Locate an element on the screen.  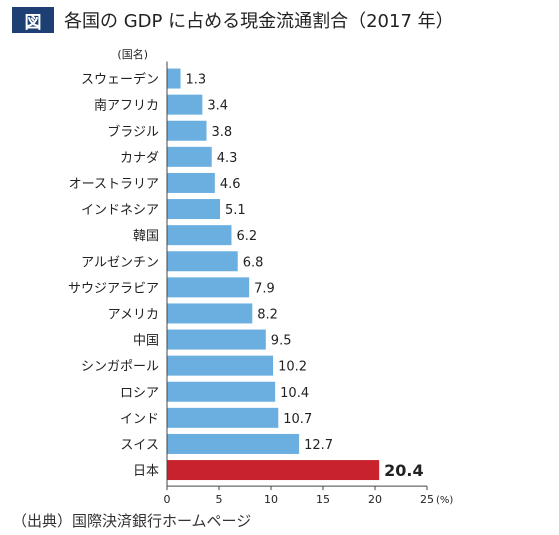
value-label: 12.7 is located at coordinates (318, 445).